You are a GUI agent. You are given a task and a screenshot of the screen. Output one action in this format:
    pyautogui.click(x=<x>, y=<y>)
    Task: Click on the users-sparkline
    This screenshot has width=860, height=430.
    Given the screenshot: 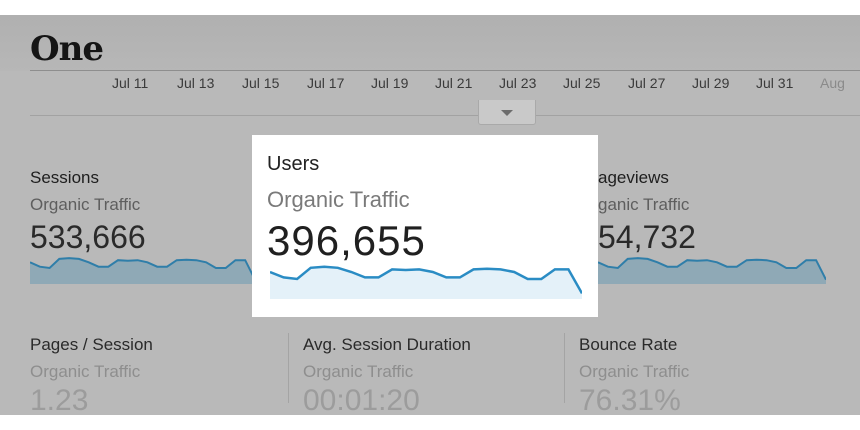 What is the action you would take?
    pyautogui.click(x=426, y=282)
    